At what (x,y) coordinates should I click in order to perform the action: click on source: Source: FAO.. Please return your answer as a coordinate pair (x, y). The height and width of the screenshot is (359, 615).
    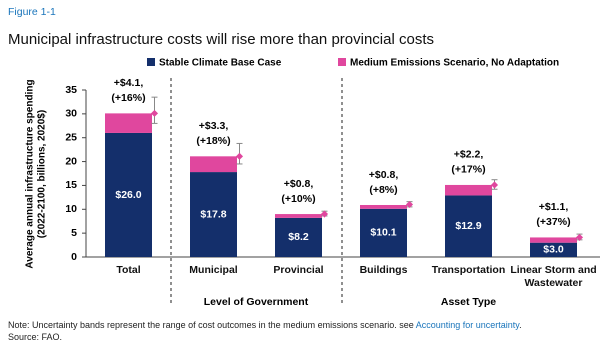
    Looking at the image, I should click on (35, 337).